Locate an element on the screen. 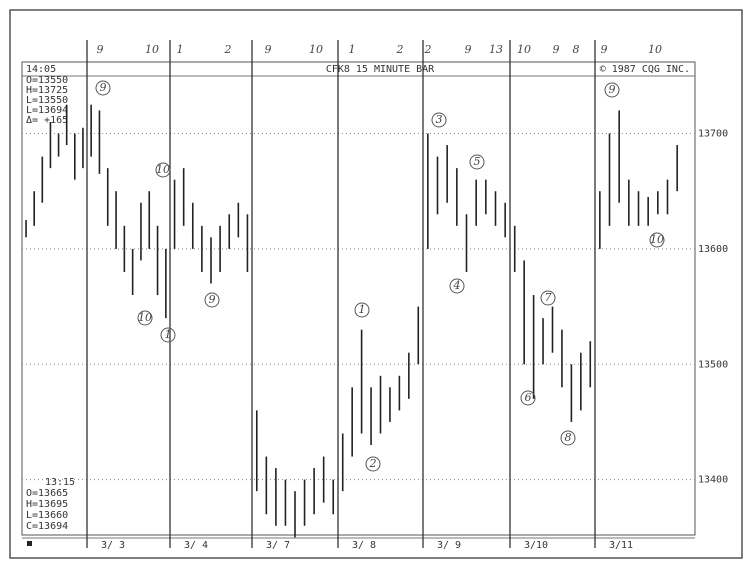 The height and width of the screenshot is (568, 752). x-tick-label: 3/11 is located at coordinates (621, 545).